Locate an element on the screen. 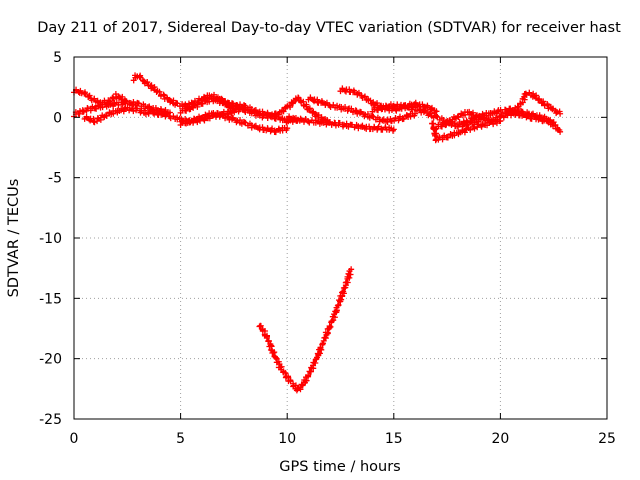 Image resolution: width=640 pixels, height=480 pixels. y-tick-label: -5 is located at coordinates (55, 179).